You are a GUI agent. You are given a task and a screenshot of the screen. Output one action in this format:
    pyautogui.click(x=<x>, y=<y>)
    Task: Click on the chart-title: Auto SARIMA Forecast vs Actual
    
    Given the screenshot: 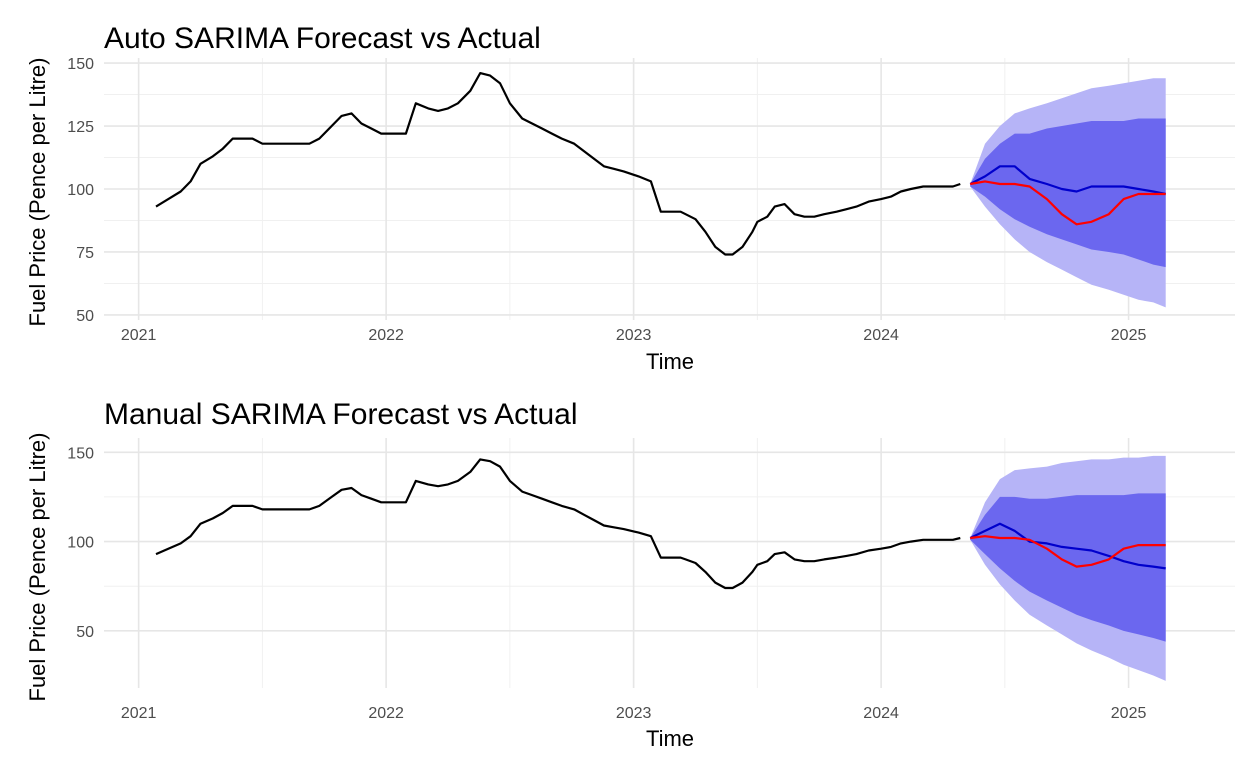 What is the action you would take?
    pyautogui.click(x=322, y=38)
    